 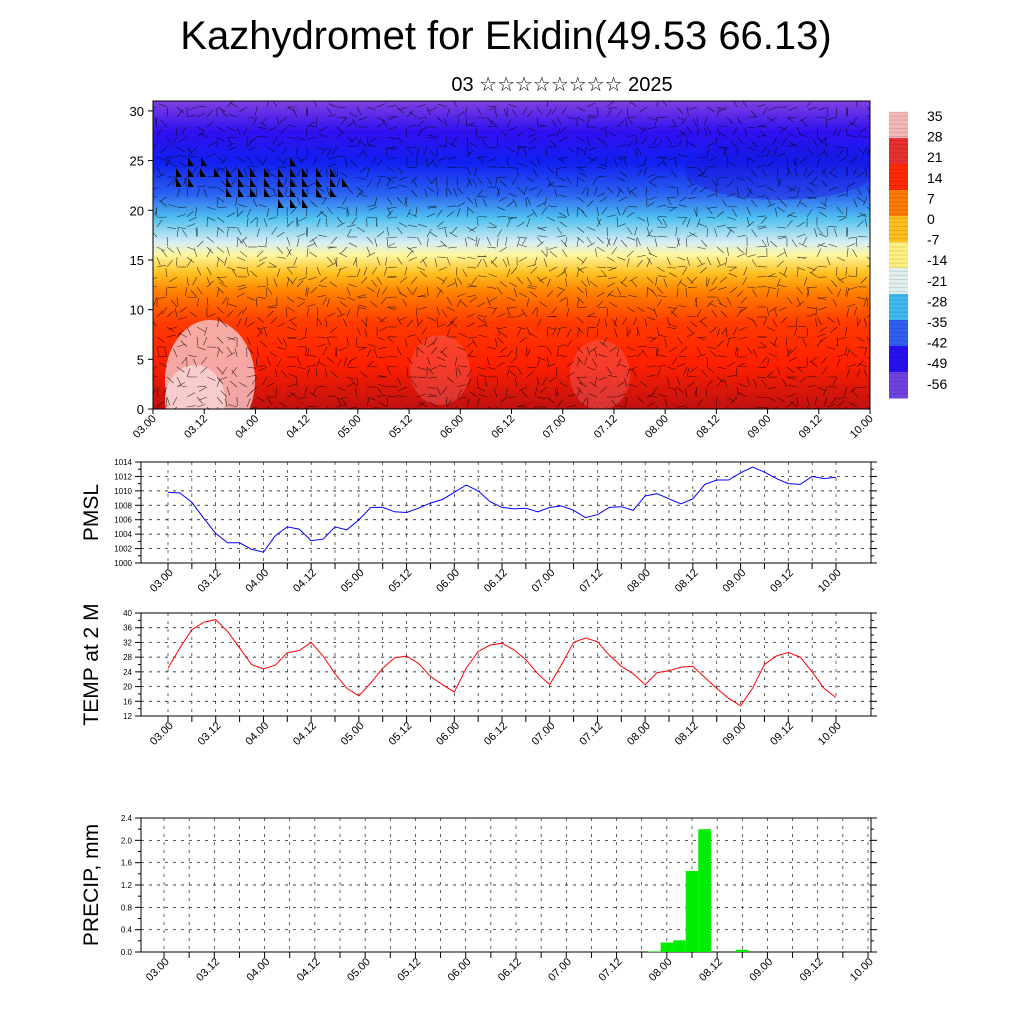 What do you see at coordinates (127, 613) in the screenshot?
I see `y-tick-label: 40` at bounding box center [127, 613].